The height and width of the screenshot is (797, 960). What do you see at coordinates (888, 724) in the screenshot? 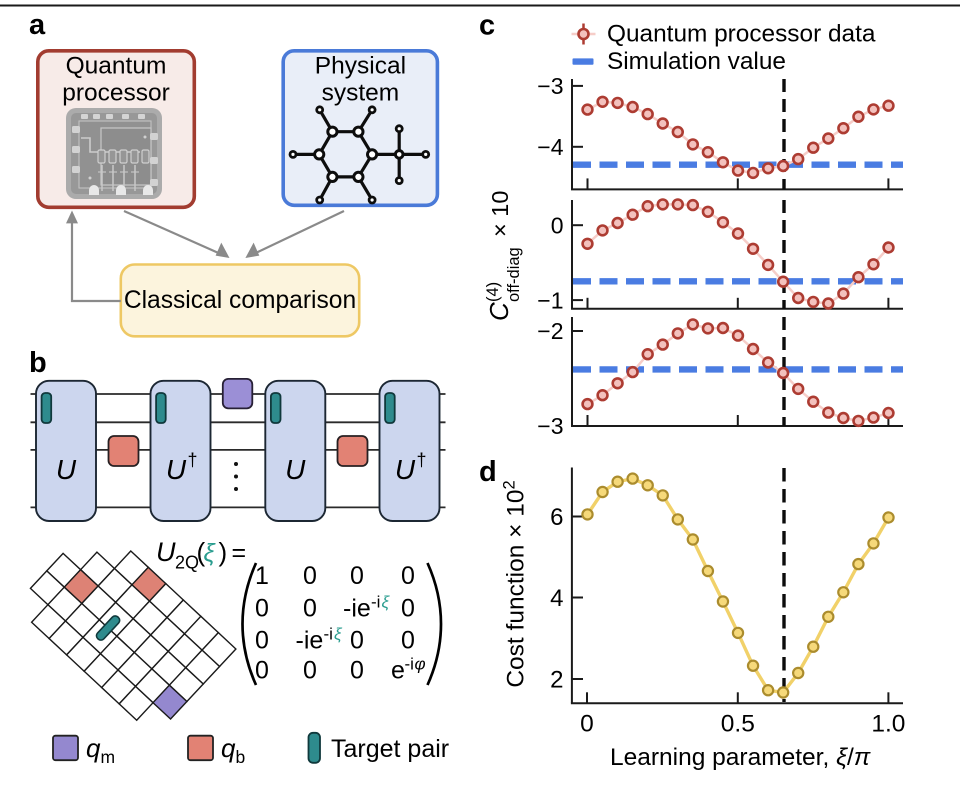
I see `svg-text: 1.0` at bounding box center [888, 724].